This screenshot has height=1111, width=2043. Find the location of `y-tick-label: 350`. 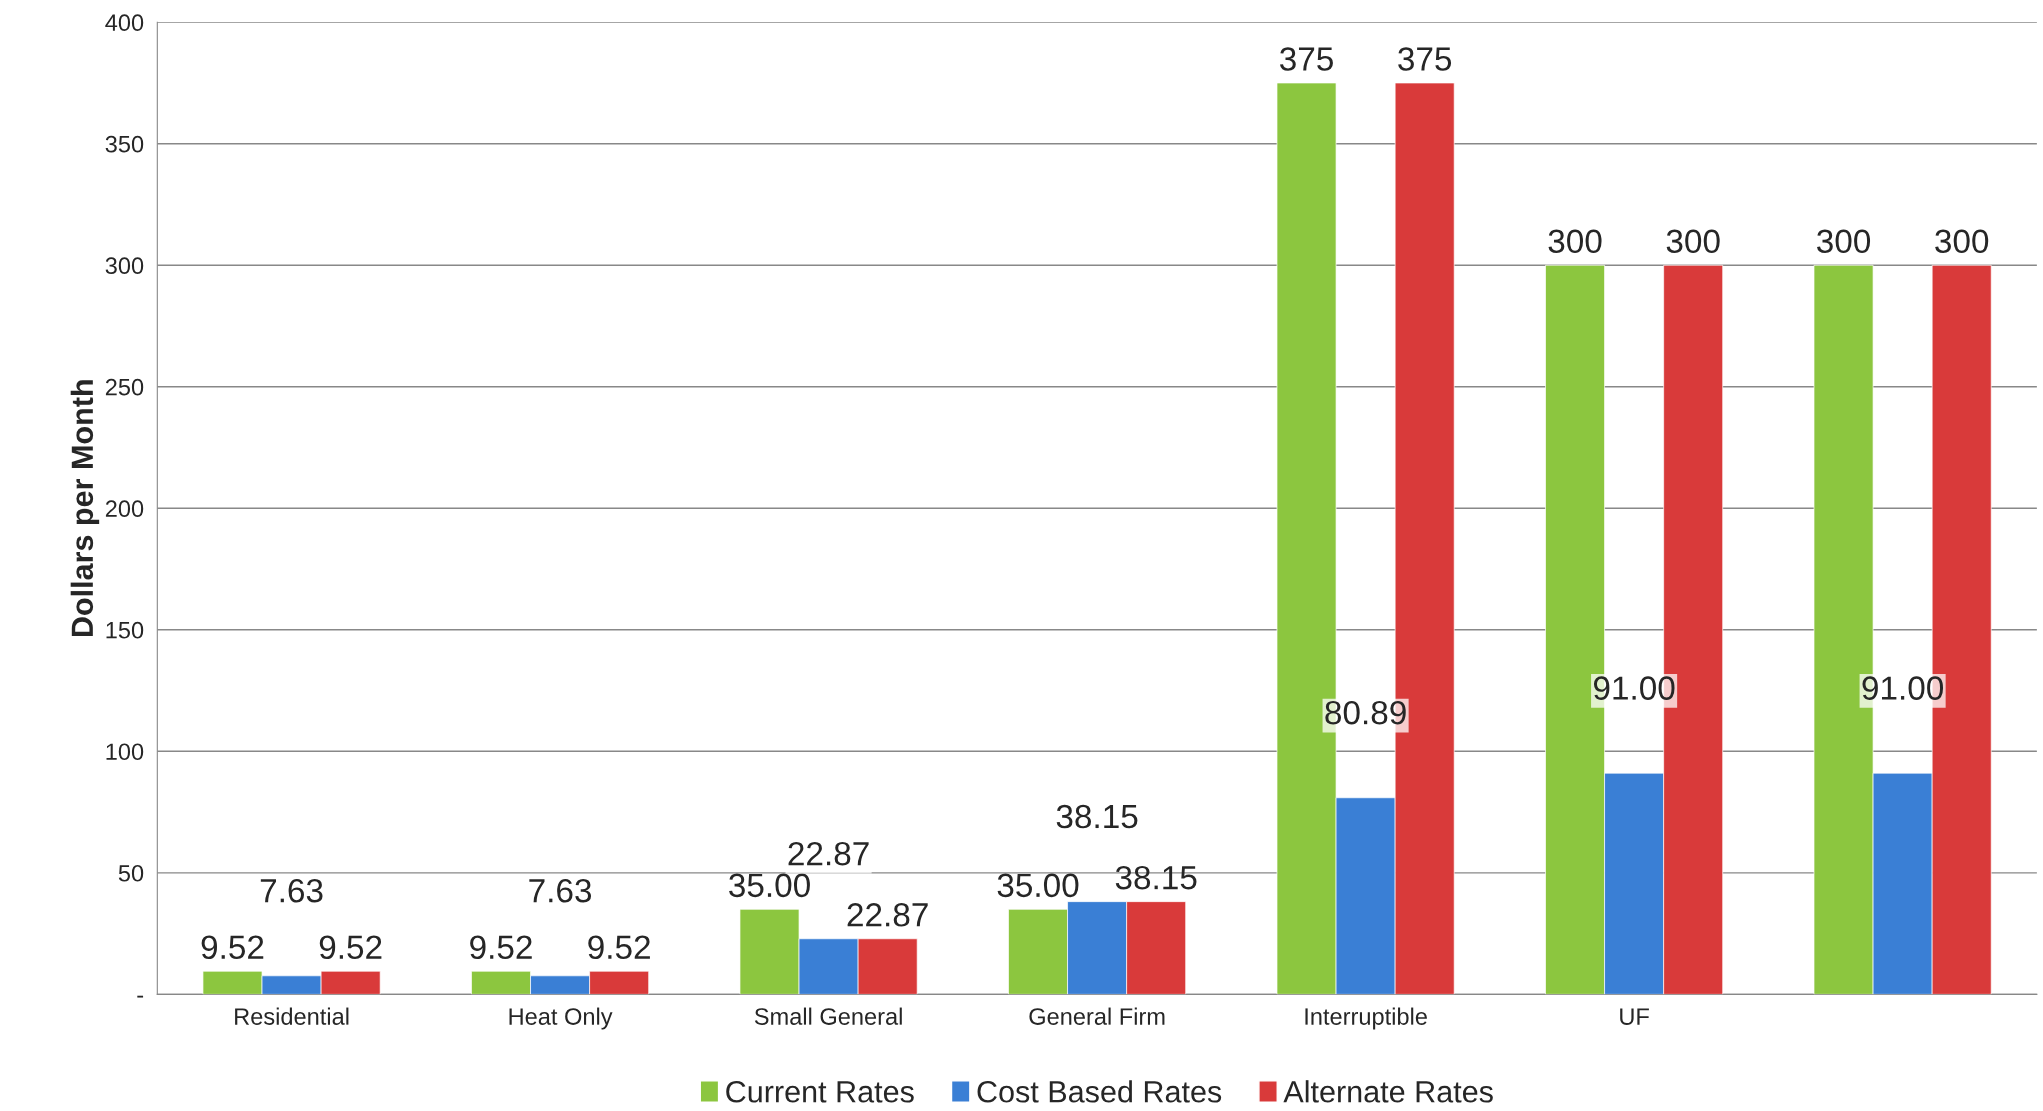

y-tick-label: 350 is located at coordinates (124, 144).